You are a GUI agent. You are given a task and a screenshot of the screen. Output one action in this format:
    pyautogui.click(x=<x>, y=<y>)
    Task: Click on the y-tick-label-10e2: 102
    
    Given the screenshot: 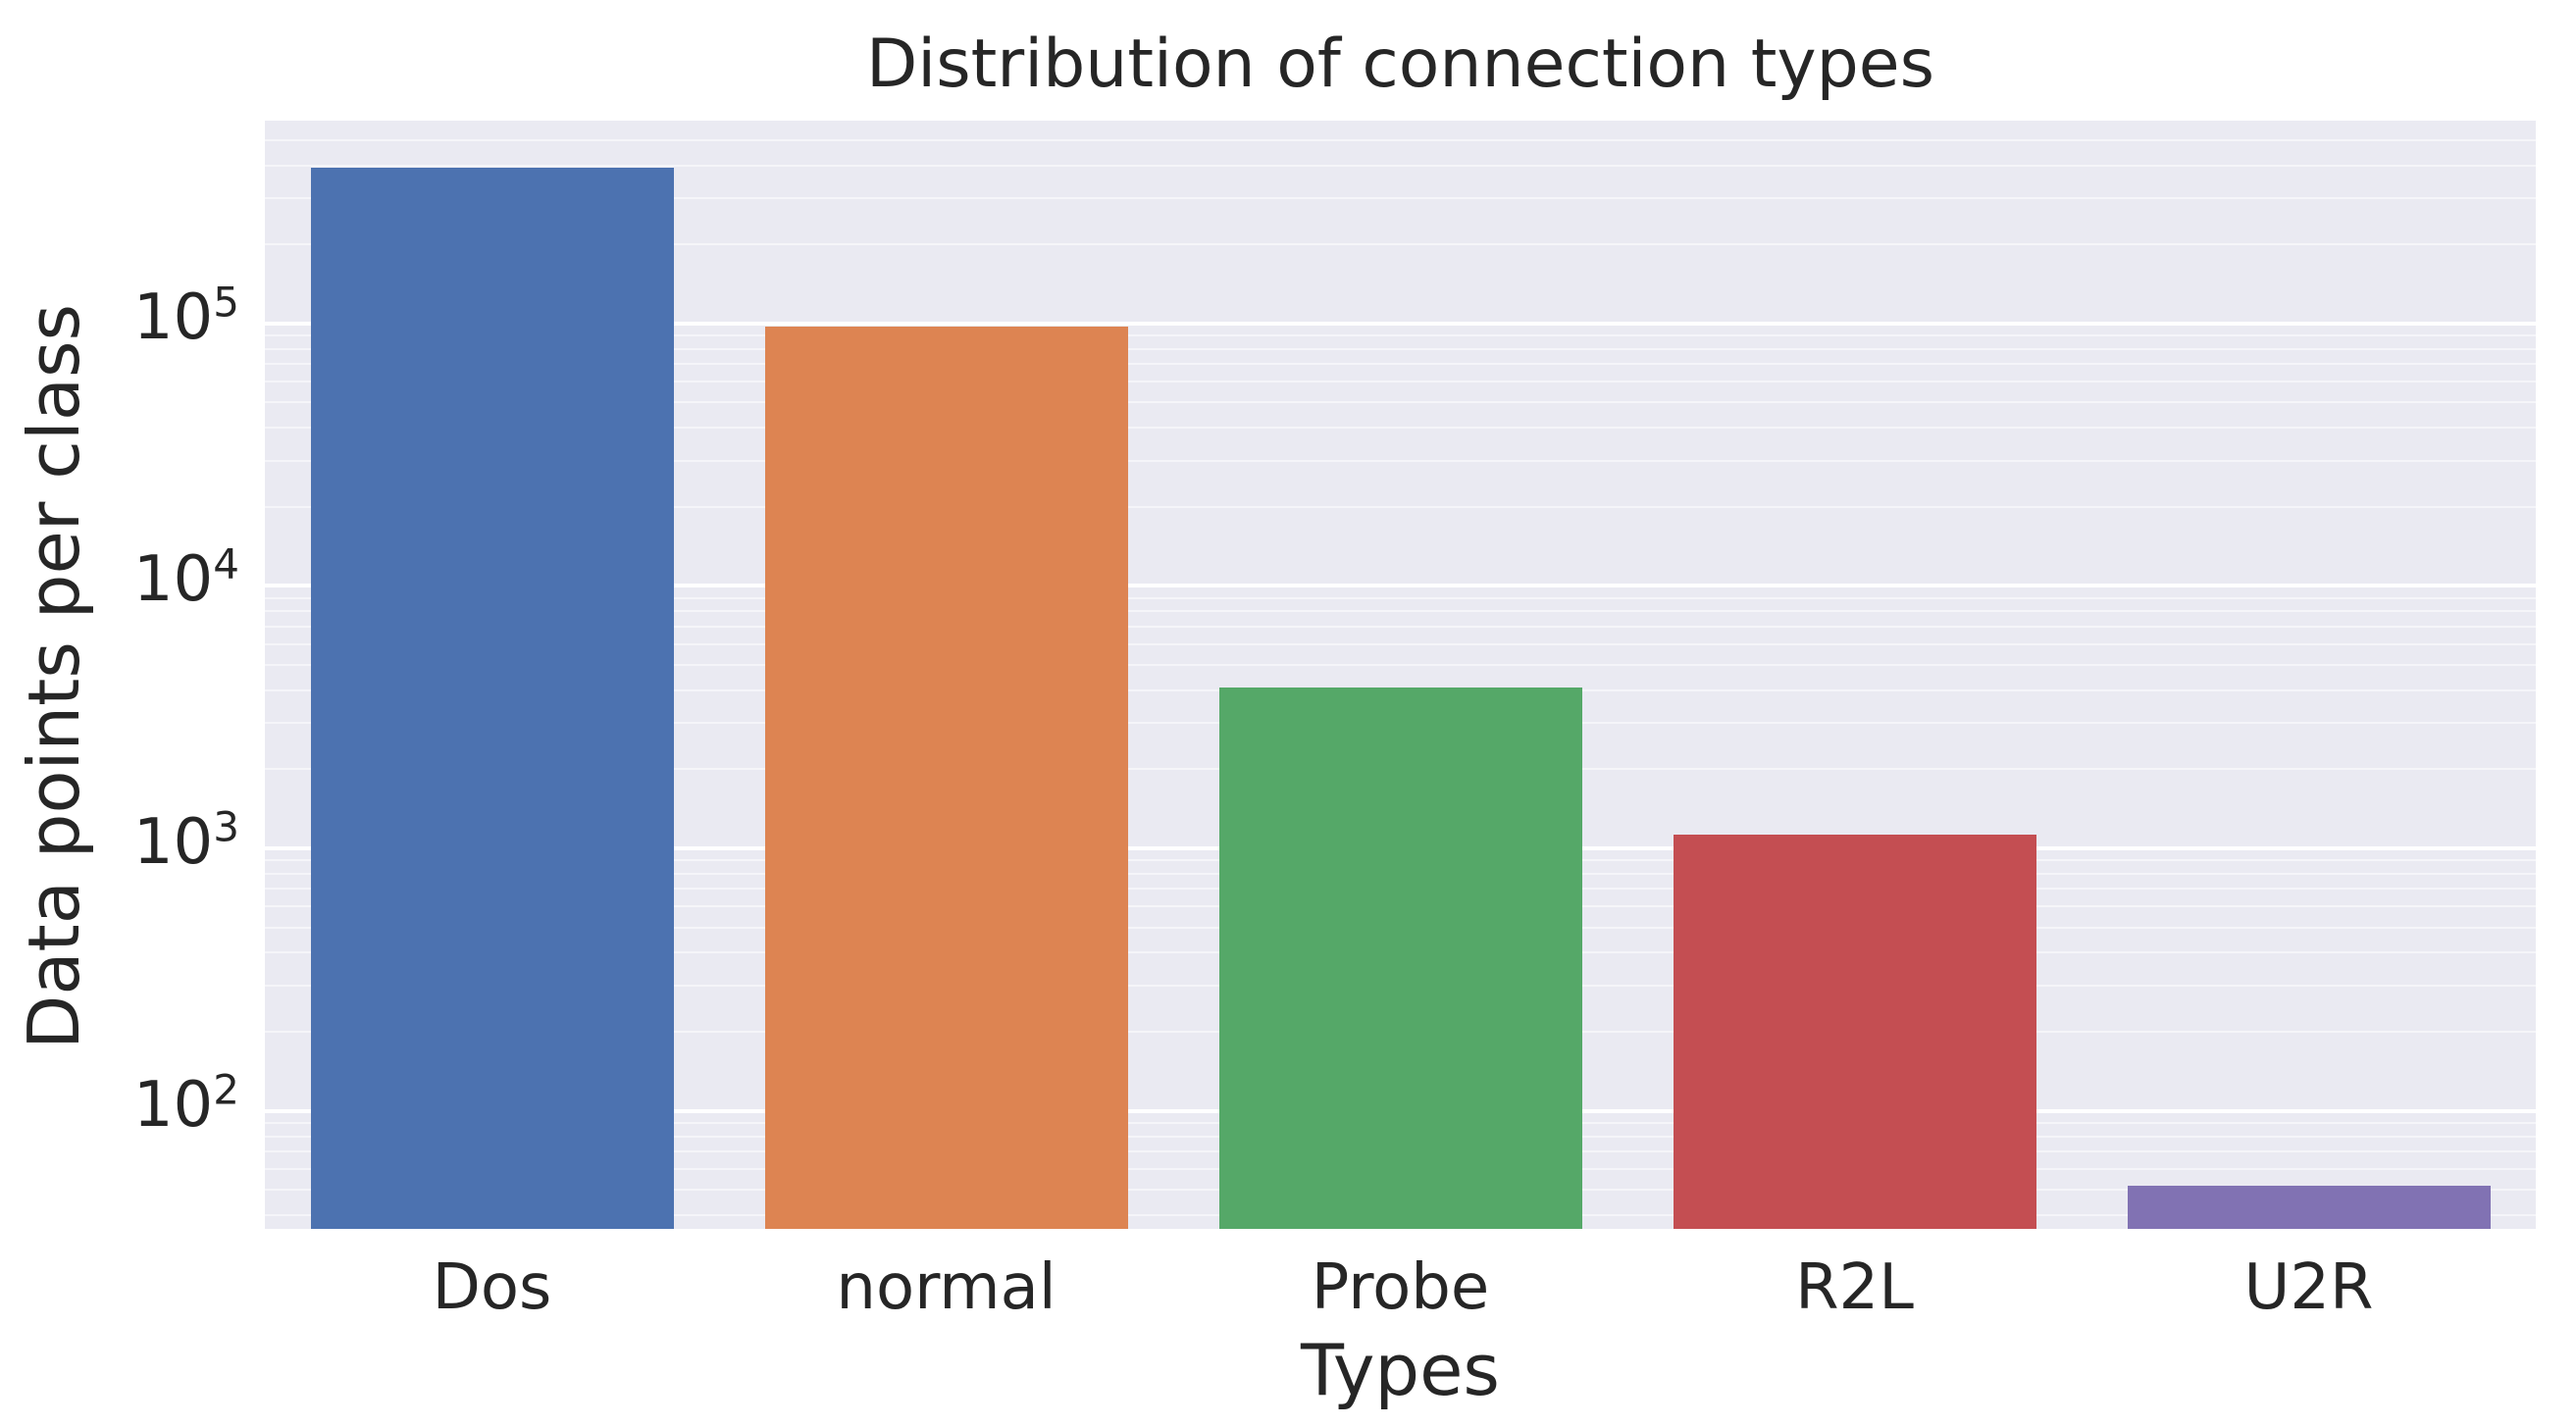 What is the action you would take?
    pyautogui.click(x=185, y=1103)
    